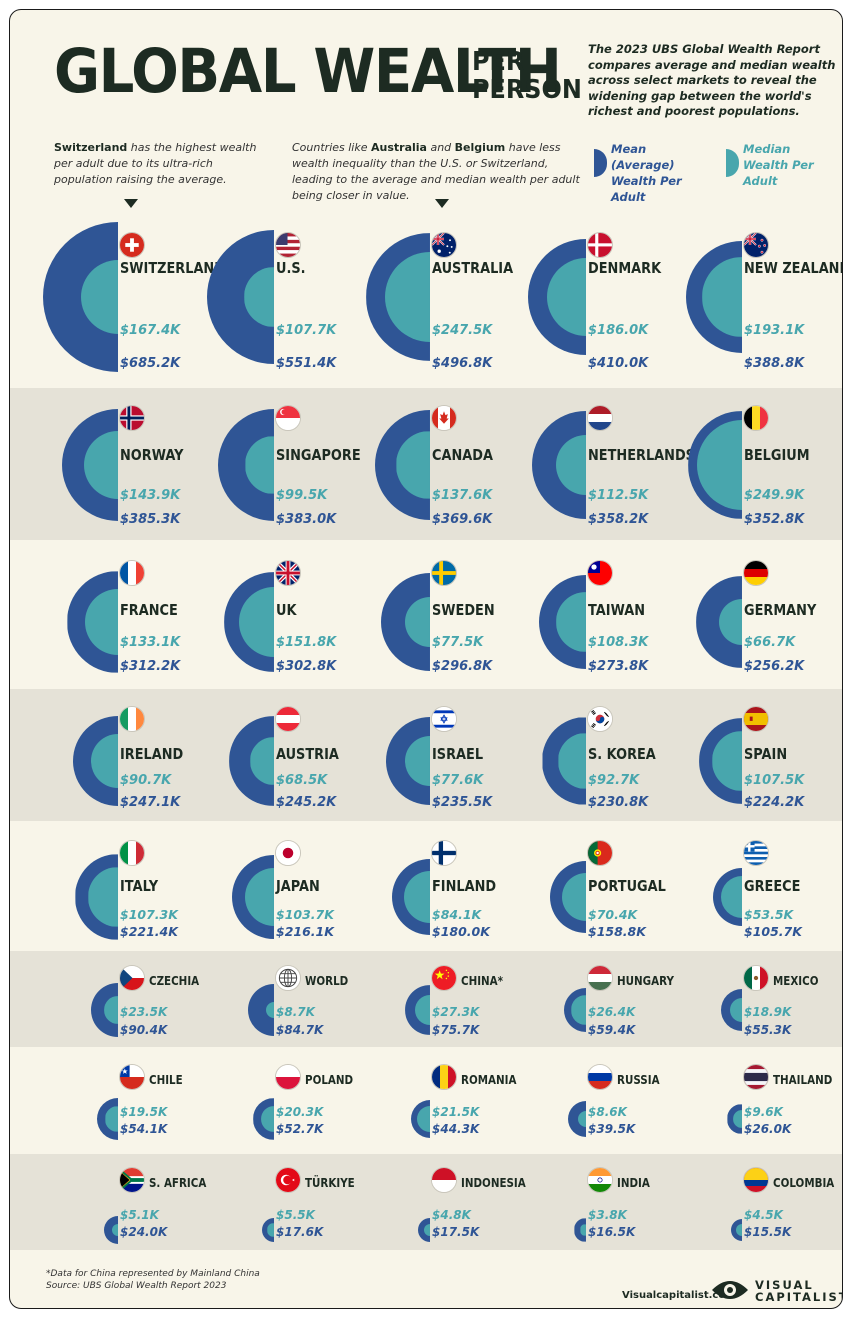 This screenshot has height=1318, width=860. I want to click on mean-wealth-semicircle-sweden, so click(405, 622).